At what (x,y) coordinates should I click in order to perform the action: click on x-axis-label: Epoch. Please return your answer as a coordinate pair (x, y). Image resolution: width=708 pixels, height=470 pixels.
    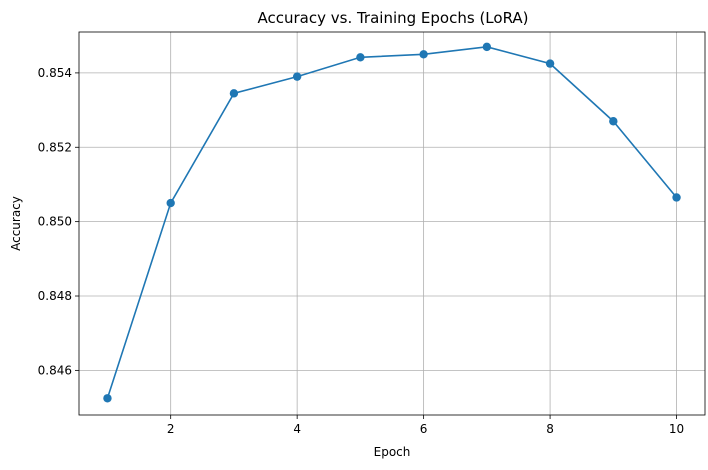
    Looking at the image, I should click on (392, 452).